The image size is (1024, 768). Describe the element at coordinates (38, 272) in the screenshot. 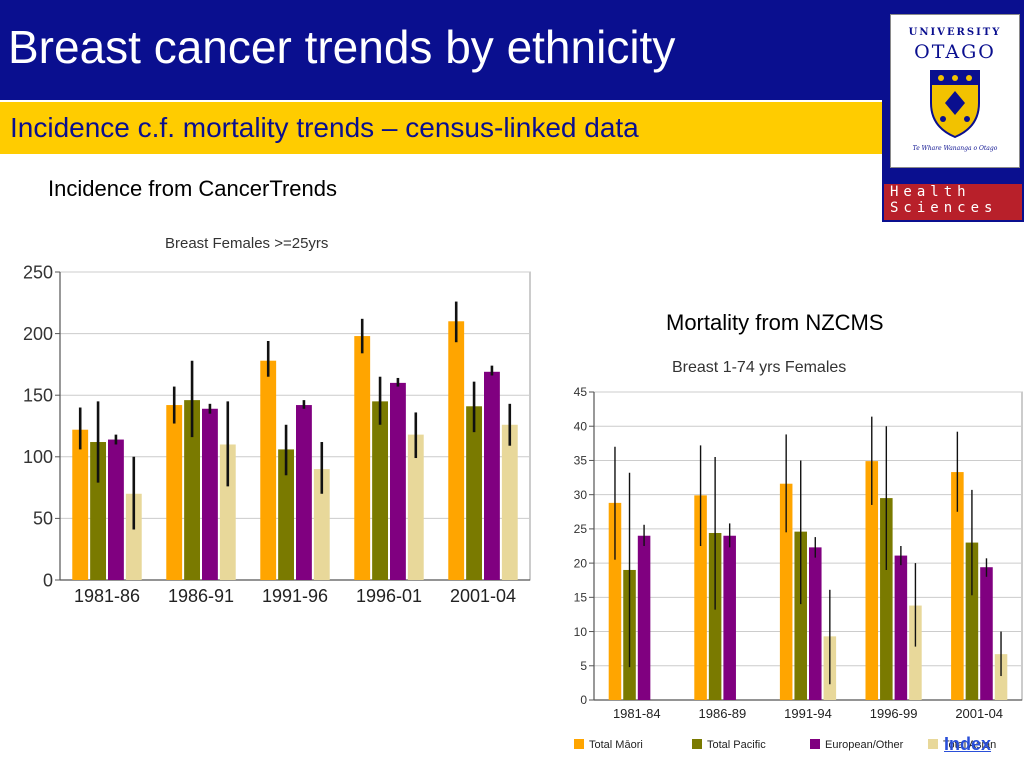

I see `y-tick-label: 250` at that location.